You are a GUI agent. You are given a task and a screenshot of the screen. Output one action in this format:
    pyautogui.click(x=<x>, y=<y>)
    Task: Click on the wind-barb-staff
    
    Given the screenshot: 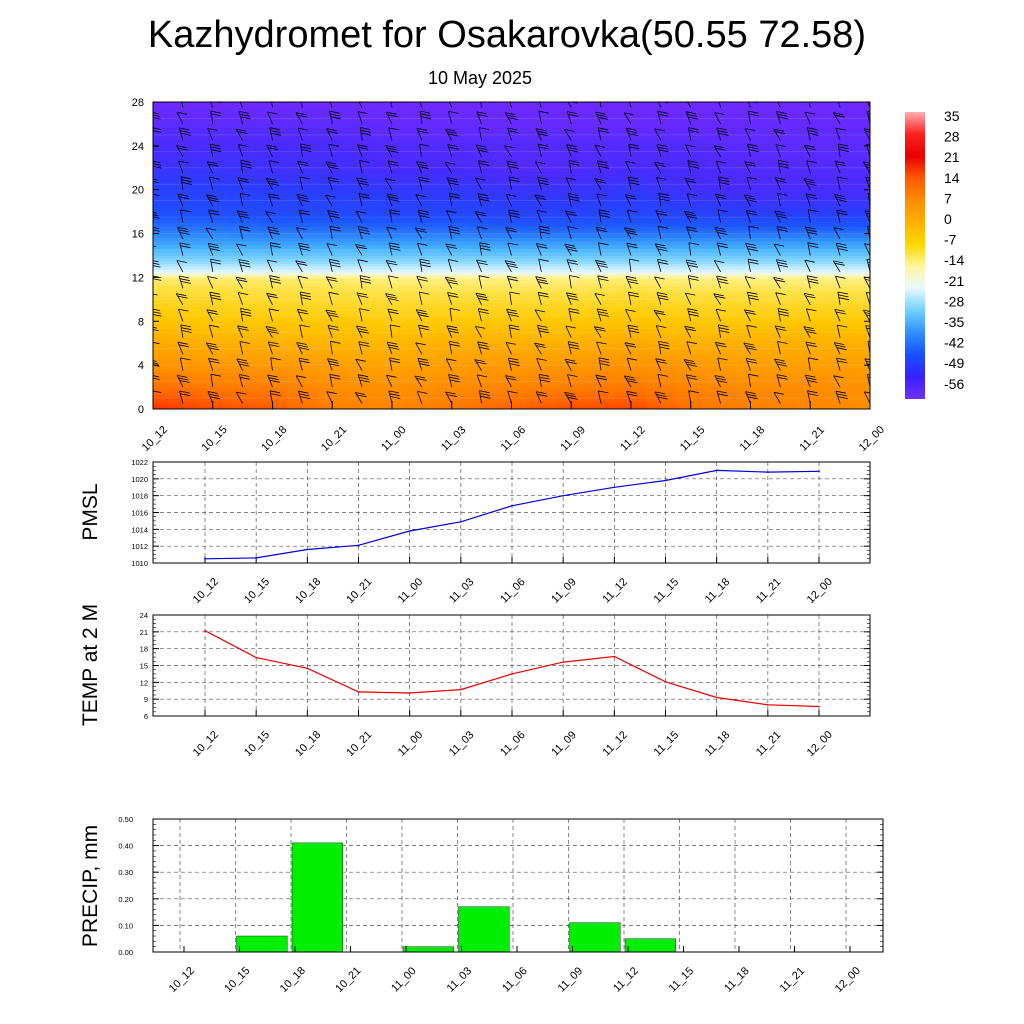 What is the action you would take?
    pyautogui.click(x=239, y=397)
    